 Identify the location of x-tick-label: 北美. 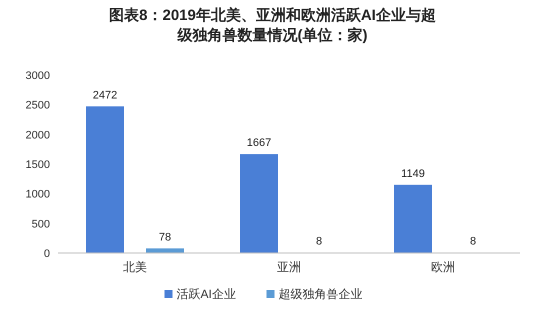
(135, 267).